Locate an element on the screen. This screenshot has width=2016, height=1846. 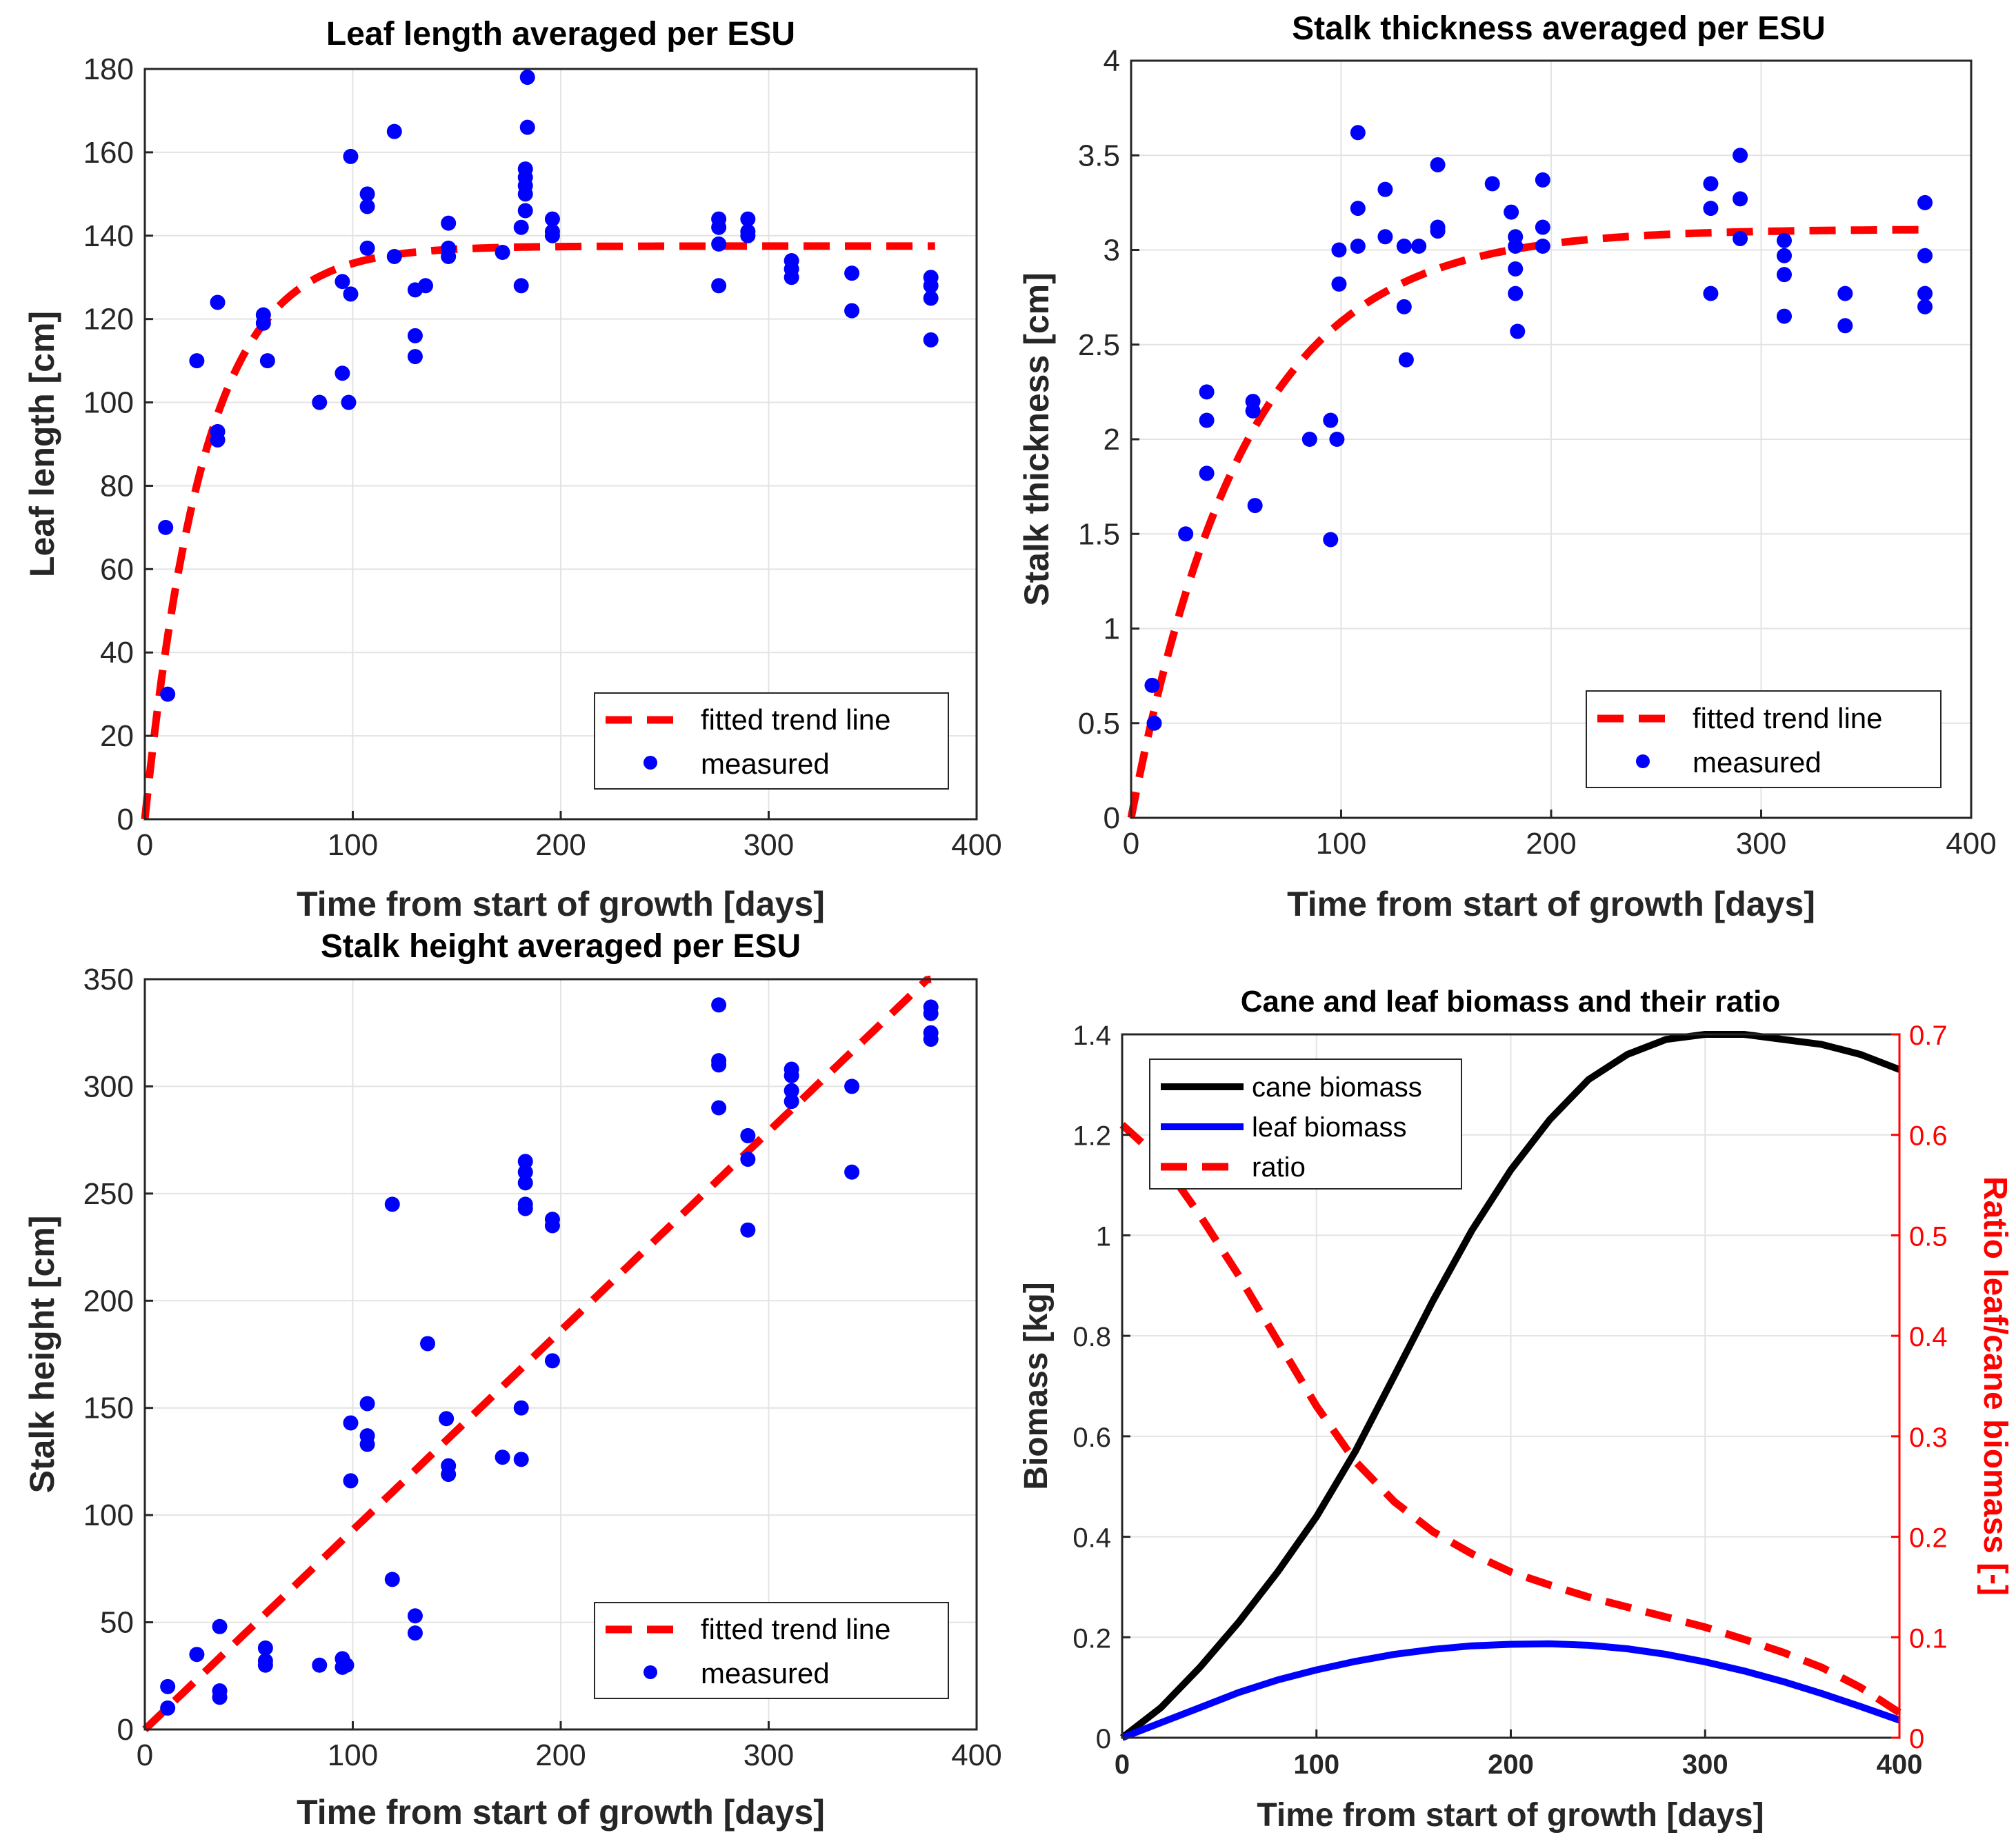
y-right-tick-label: 0 is located at coordinates (1917, 1739).